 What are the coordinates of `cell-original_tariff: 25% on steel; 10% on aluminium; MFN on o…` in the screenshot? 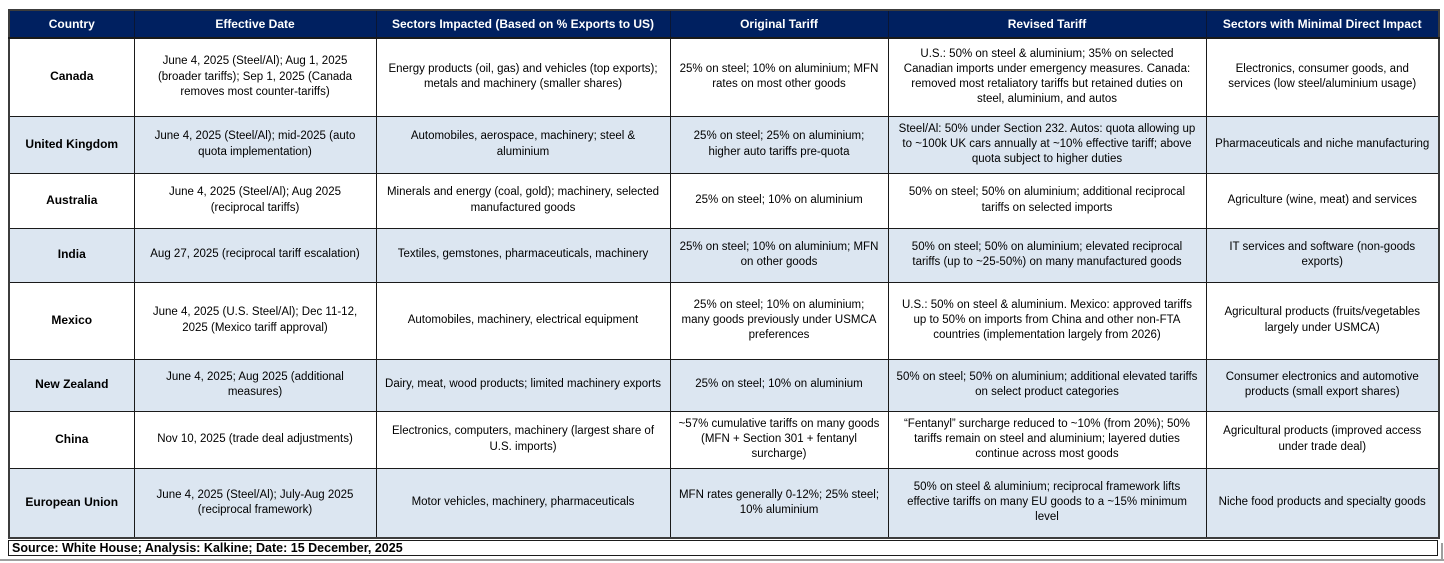 It's located at (779, 255).